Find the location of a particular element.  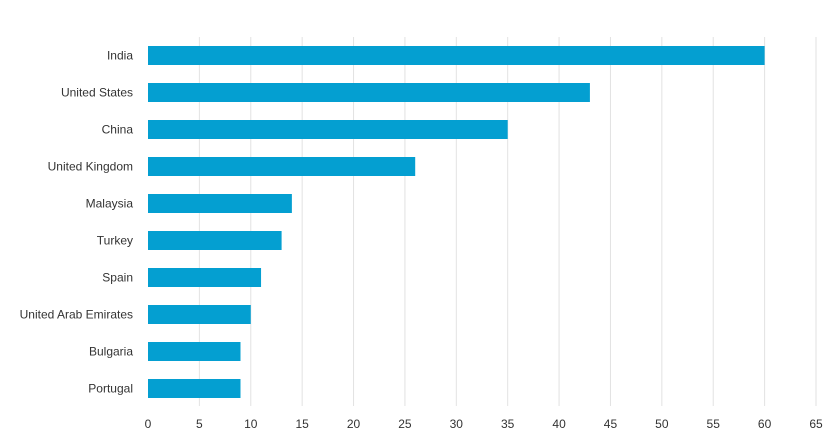

bar-turkey is located at coordinates (215, 240).